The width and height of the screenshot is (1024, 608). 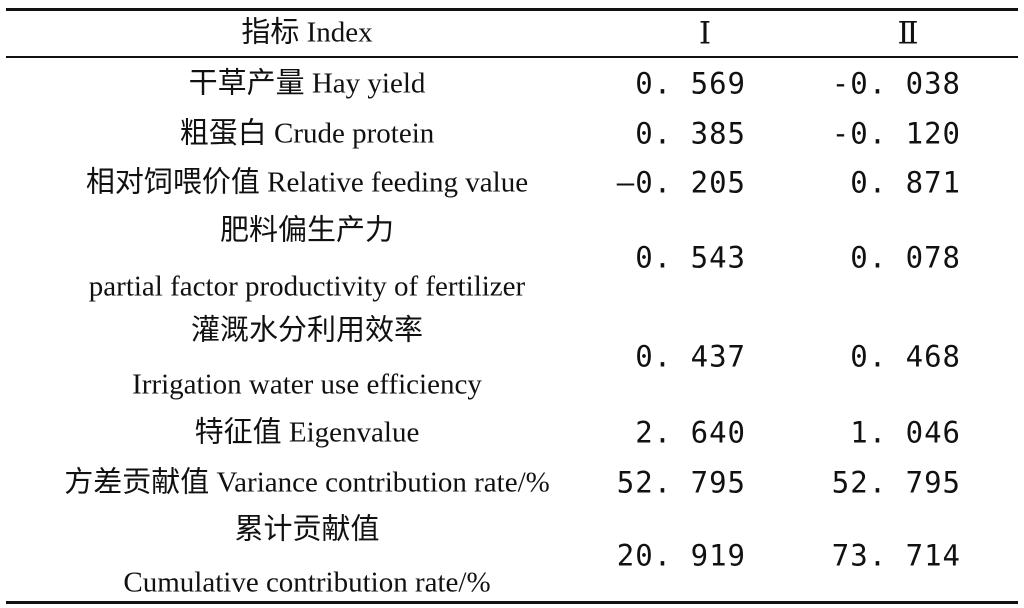 What do you see at coordinates (307, 330) in the screenshot?
I see `row-label-cn: 灌溉水分利用效率` at bounding box center [307, 330].